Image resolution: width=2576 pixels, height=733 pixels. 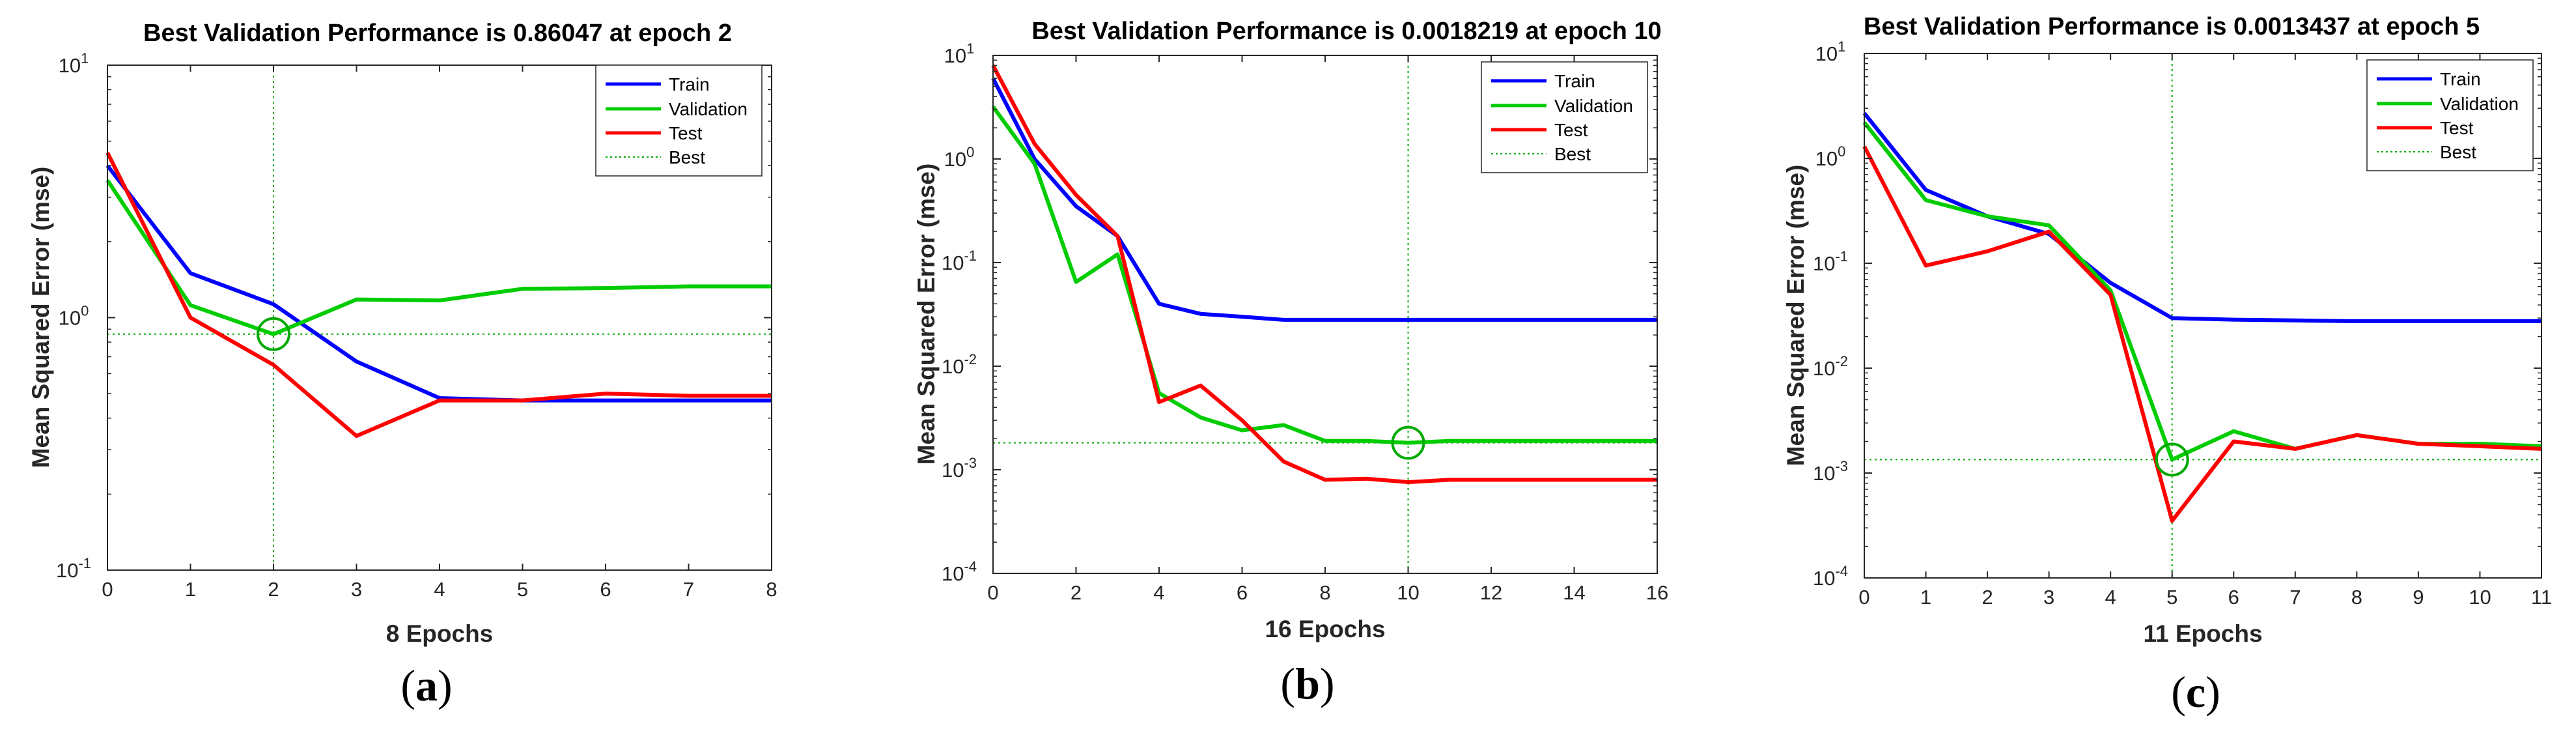 I want to click on panel-caption: (b), so click(x=1307, y=683).